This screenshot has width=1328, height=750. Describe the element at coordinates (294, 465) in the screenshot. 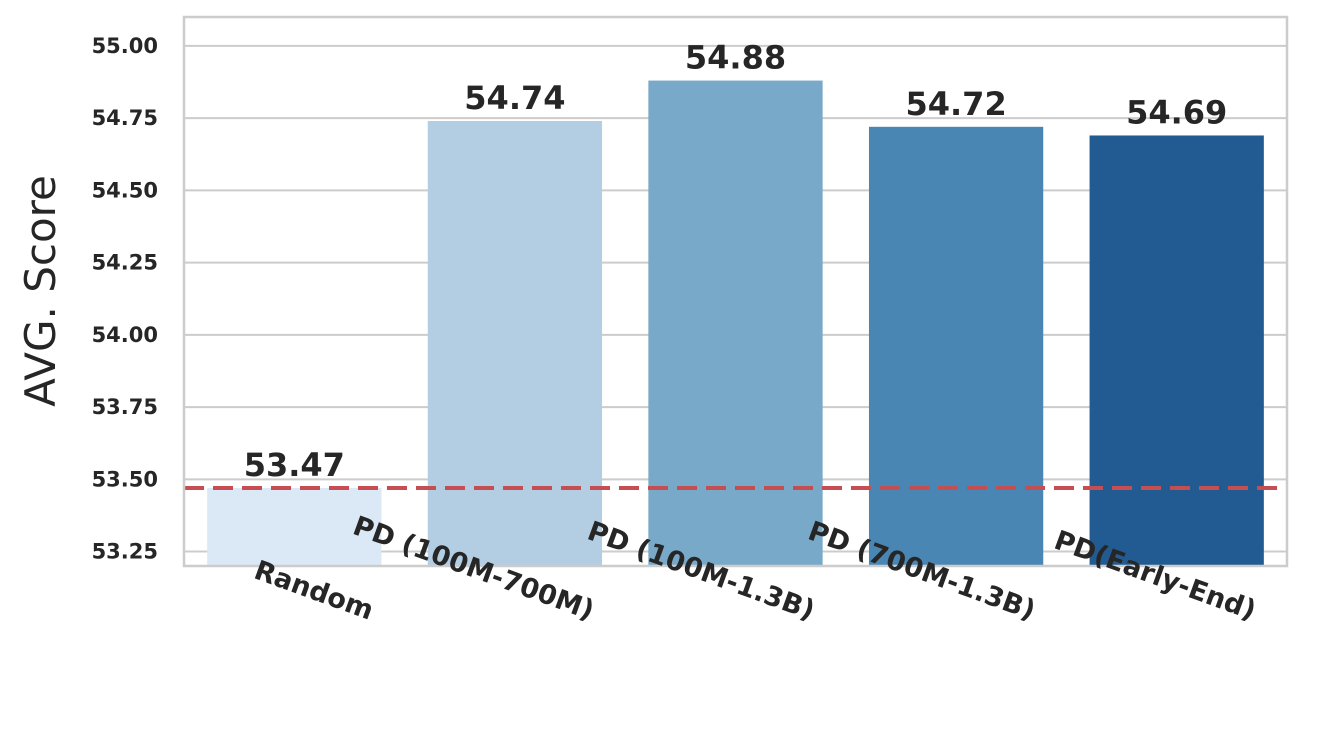

I see `data-label: 53.47` at that location.